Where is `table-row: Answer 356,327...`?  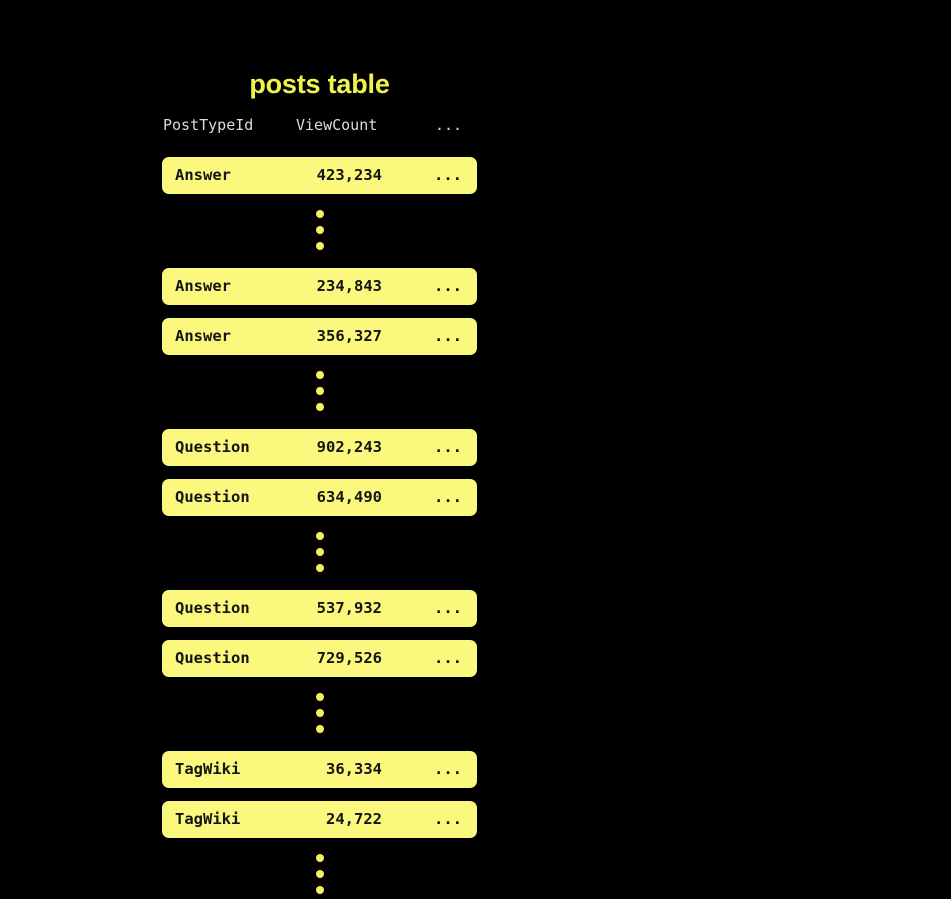
table-row: Answer 356,327... is located at coordinates (319, 336).